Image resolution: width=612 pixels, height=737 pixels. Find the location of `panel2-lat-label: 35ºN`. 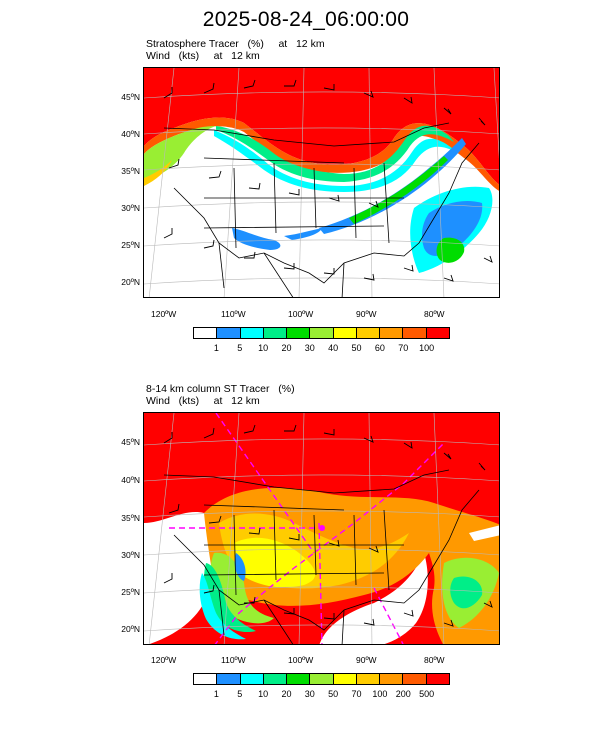

panel2-lat-label: 35ºN is located at coordinates (130, 518).